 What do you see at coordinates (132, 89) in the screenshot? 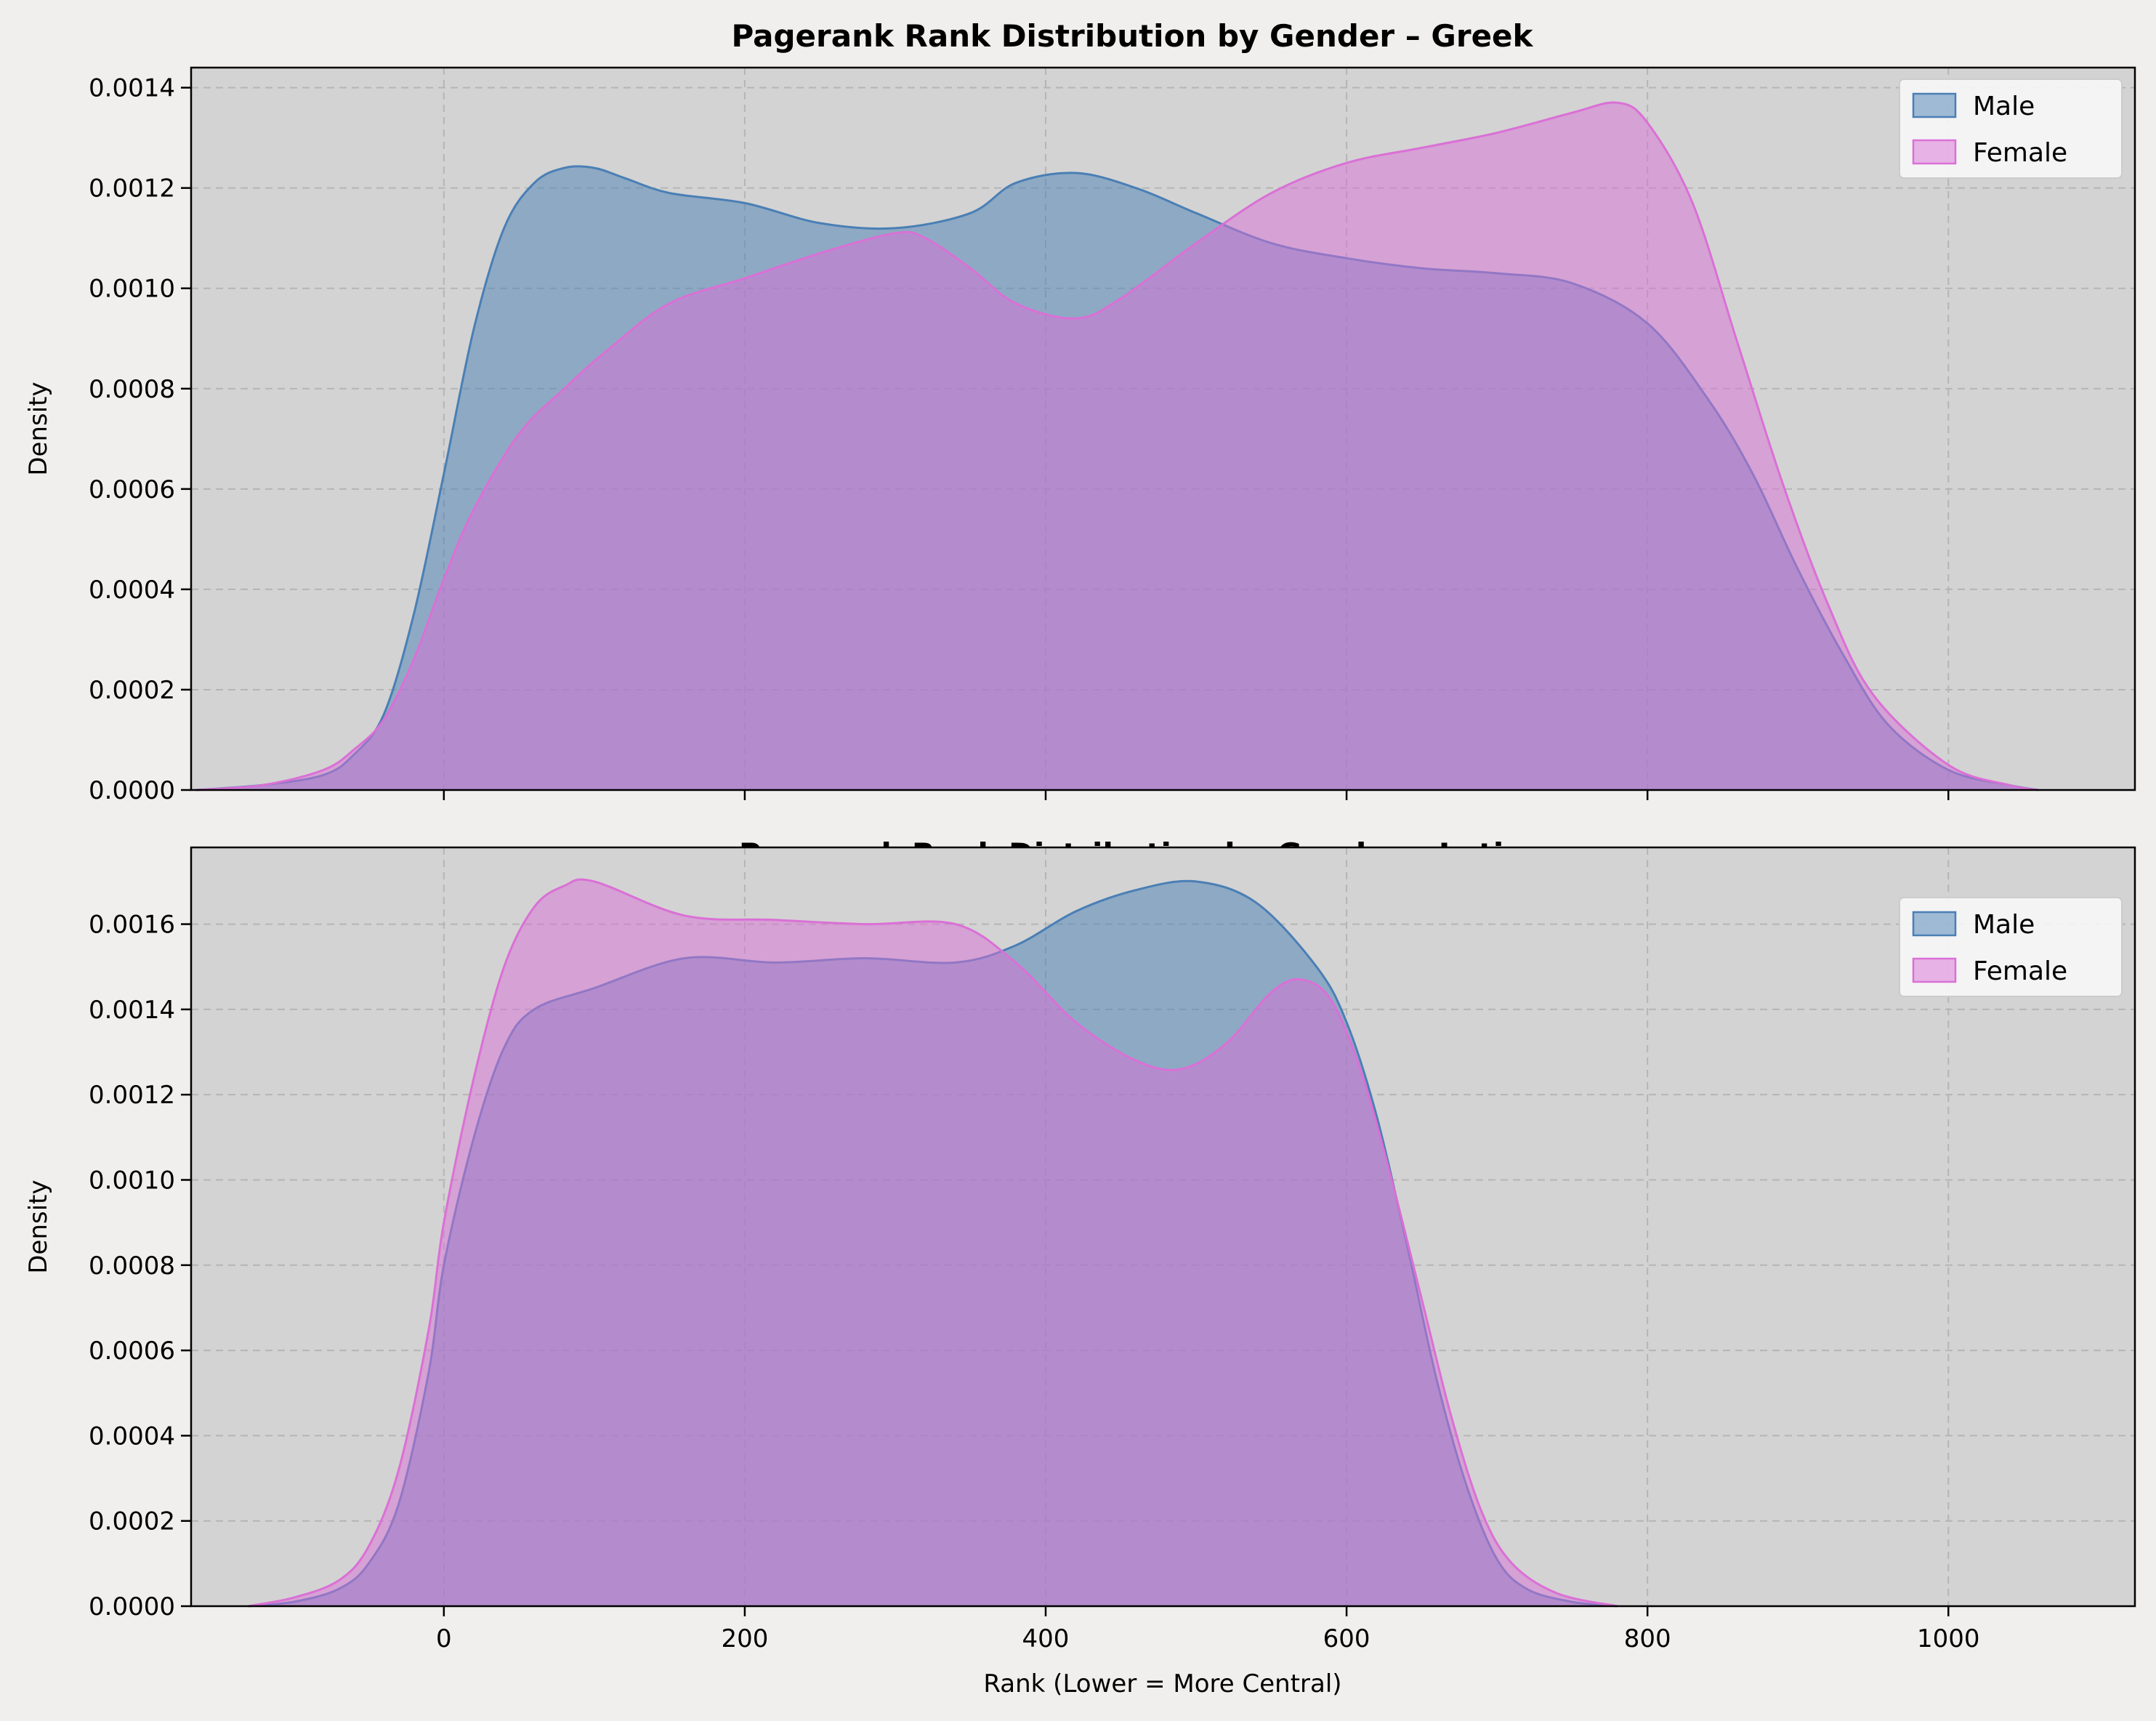
I see `greek-y-tick-label: 0.0014` at bounding box center [132, 89].